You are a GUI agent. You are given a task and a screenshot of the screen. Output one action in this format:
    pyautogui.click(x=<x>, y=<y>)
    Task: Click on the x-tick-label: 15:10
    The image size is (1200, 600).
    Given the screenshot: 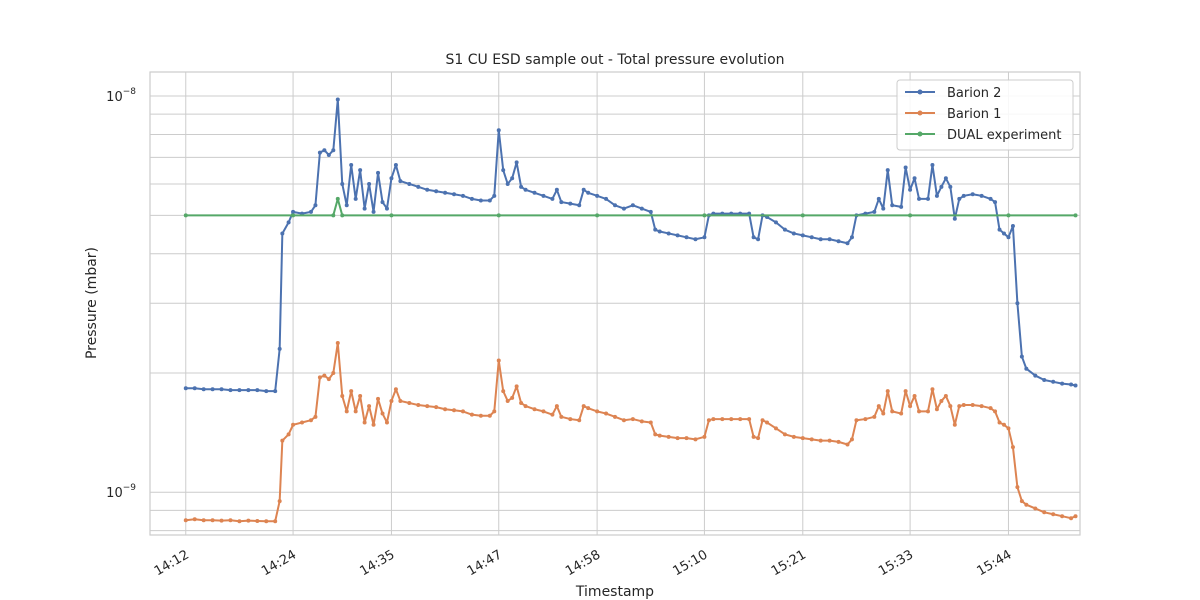 What is the action you would take?
    pyautogui.click(x=690, y=563)
    